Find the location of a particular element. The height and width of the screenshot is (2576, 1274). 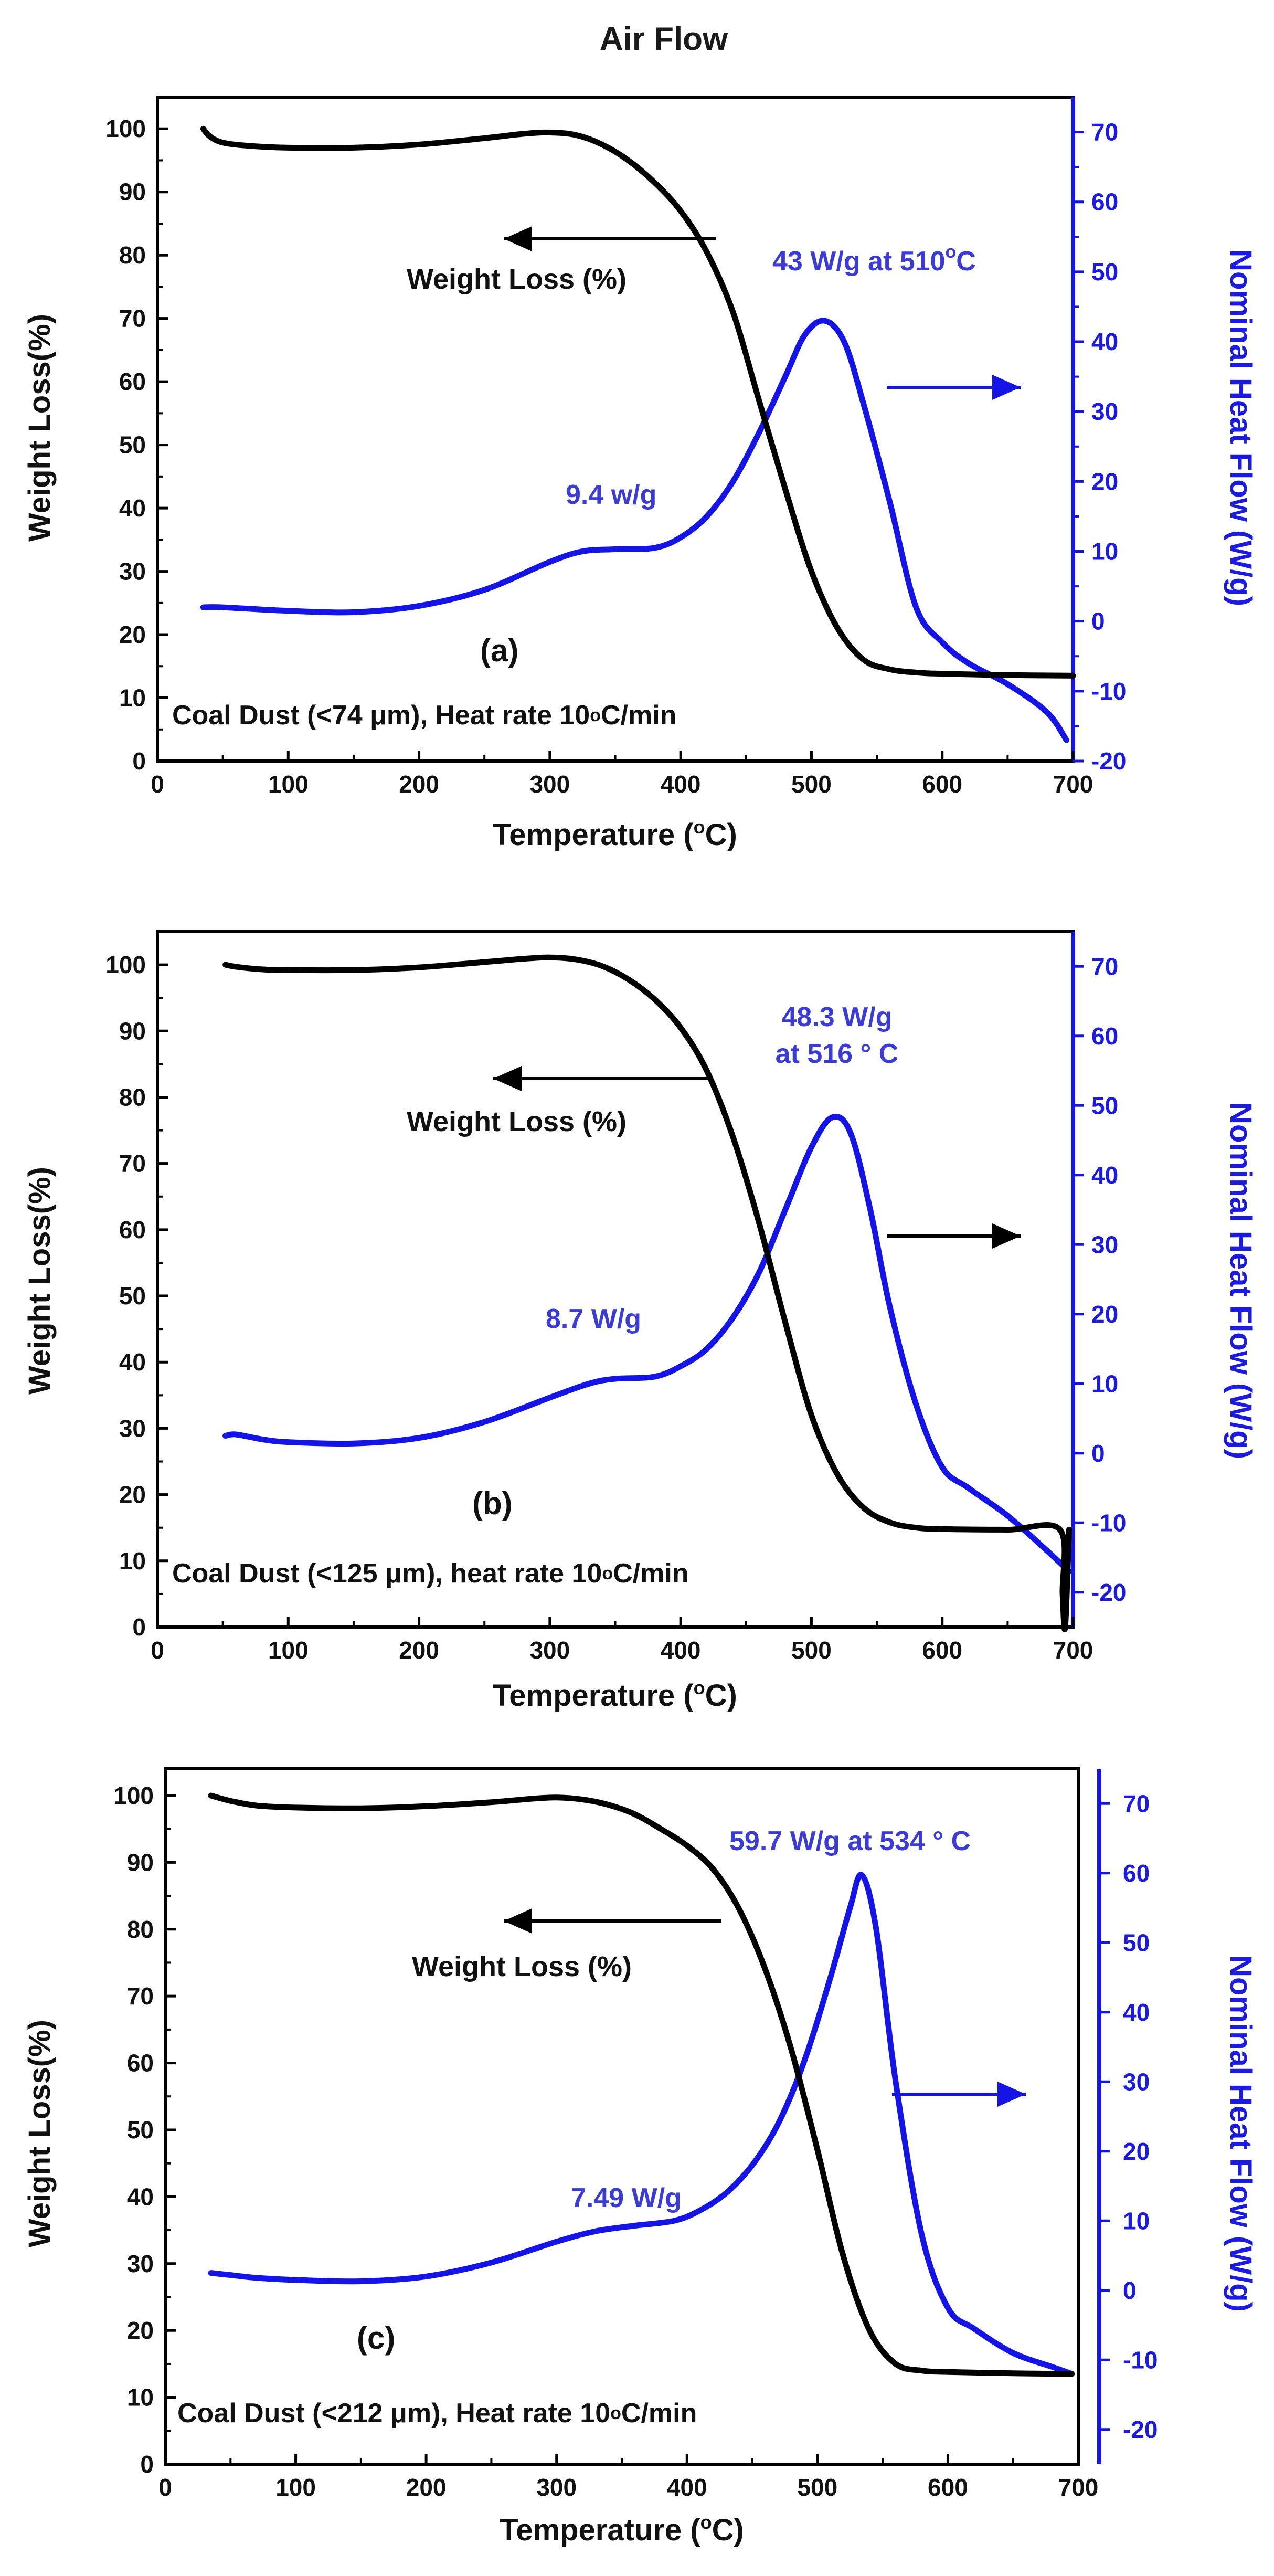

x-tick-label: 400 is located at coordinates (681, 1650).